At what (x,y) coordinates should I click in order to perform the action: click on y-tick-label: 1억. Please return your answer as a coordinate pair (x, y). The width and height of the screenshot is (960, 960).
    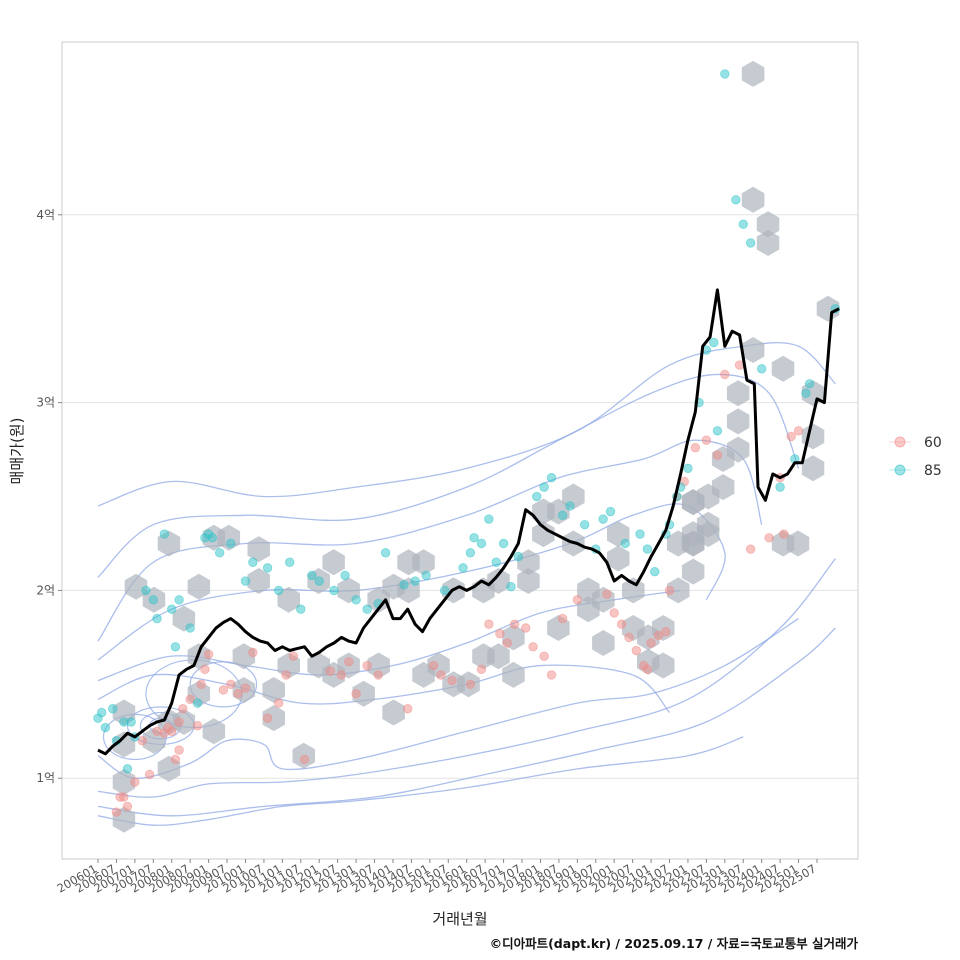
    Looking at the image, I should click on (45, 778).